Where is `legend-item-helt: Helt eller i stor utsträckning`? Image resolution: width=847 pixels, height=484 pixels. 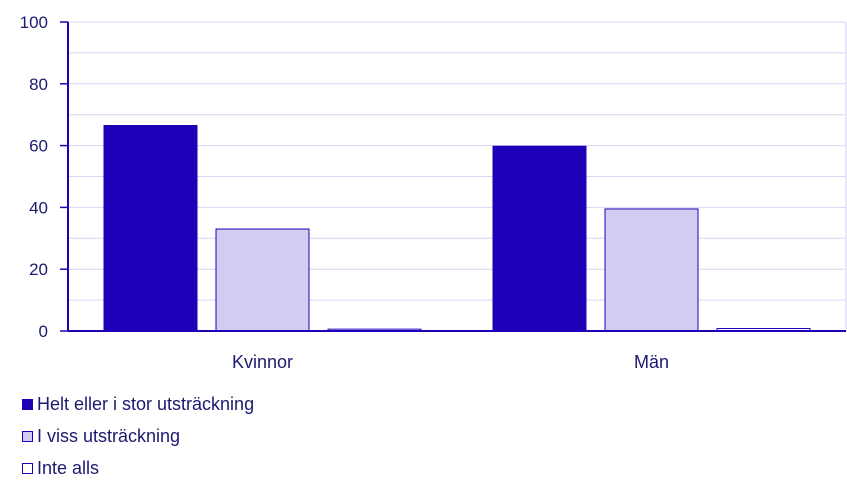
legend-item-helt: Helt eller i stor utsträckning is located at coordinates (138, 404).